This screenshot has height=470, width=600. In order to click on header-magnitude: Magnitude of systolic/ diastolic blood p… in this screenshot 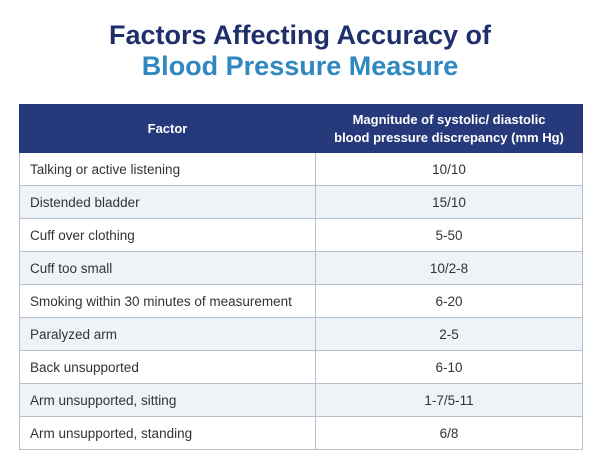, I will do `click(449, 128)`.